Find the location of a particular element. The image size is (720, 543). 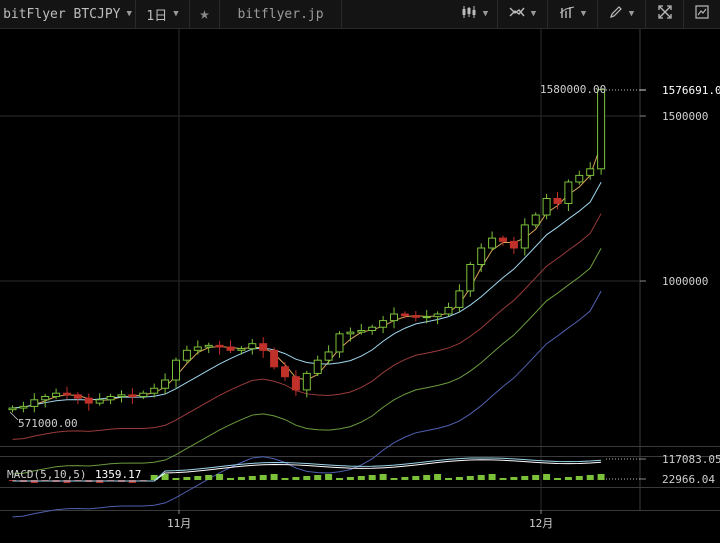

snapshot-icon is located at coordinates (702, 14).